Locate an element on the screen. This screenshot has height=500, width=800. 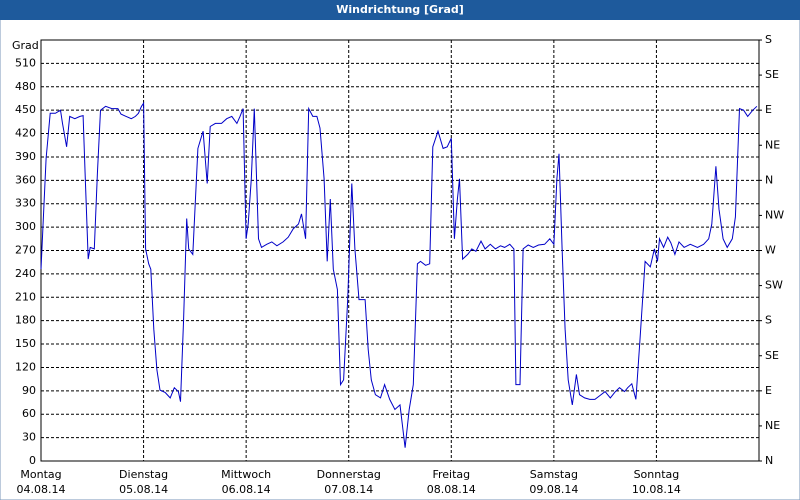
y-tick-label: 0 is located at coordinates (32, 460).